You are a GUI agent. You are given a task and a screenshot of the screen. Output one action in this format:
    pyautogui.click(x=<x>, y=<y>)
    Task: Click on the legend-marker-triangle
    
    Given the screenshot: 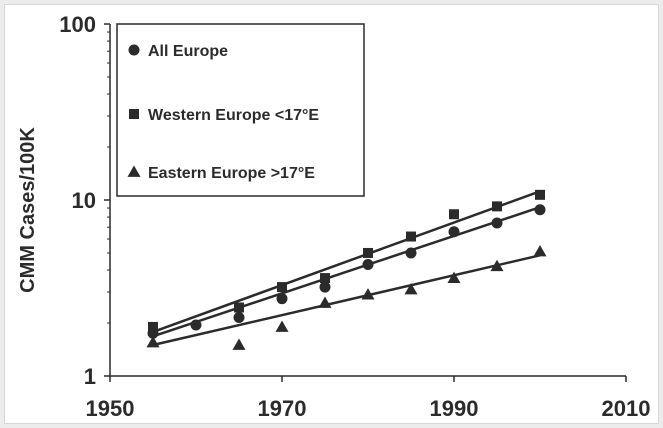 What is the action you would take?
    pyautogui.click(x=134, y=171)
    